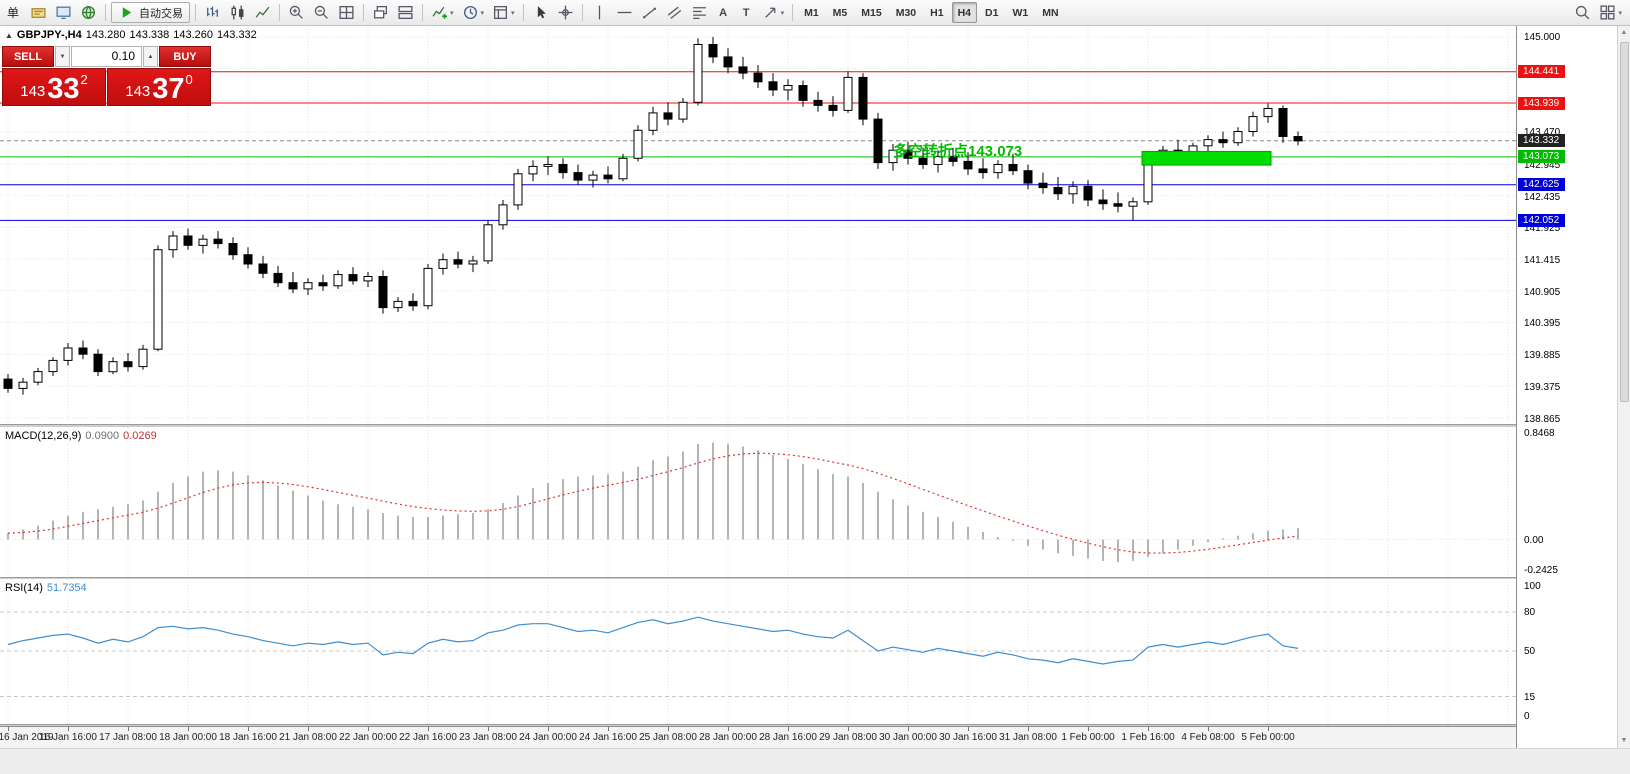 This screenshot has width=1630, height=774. I want to click on time-axis-label: 5 Feb 00:00, so click(1268, 737).